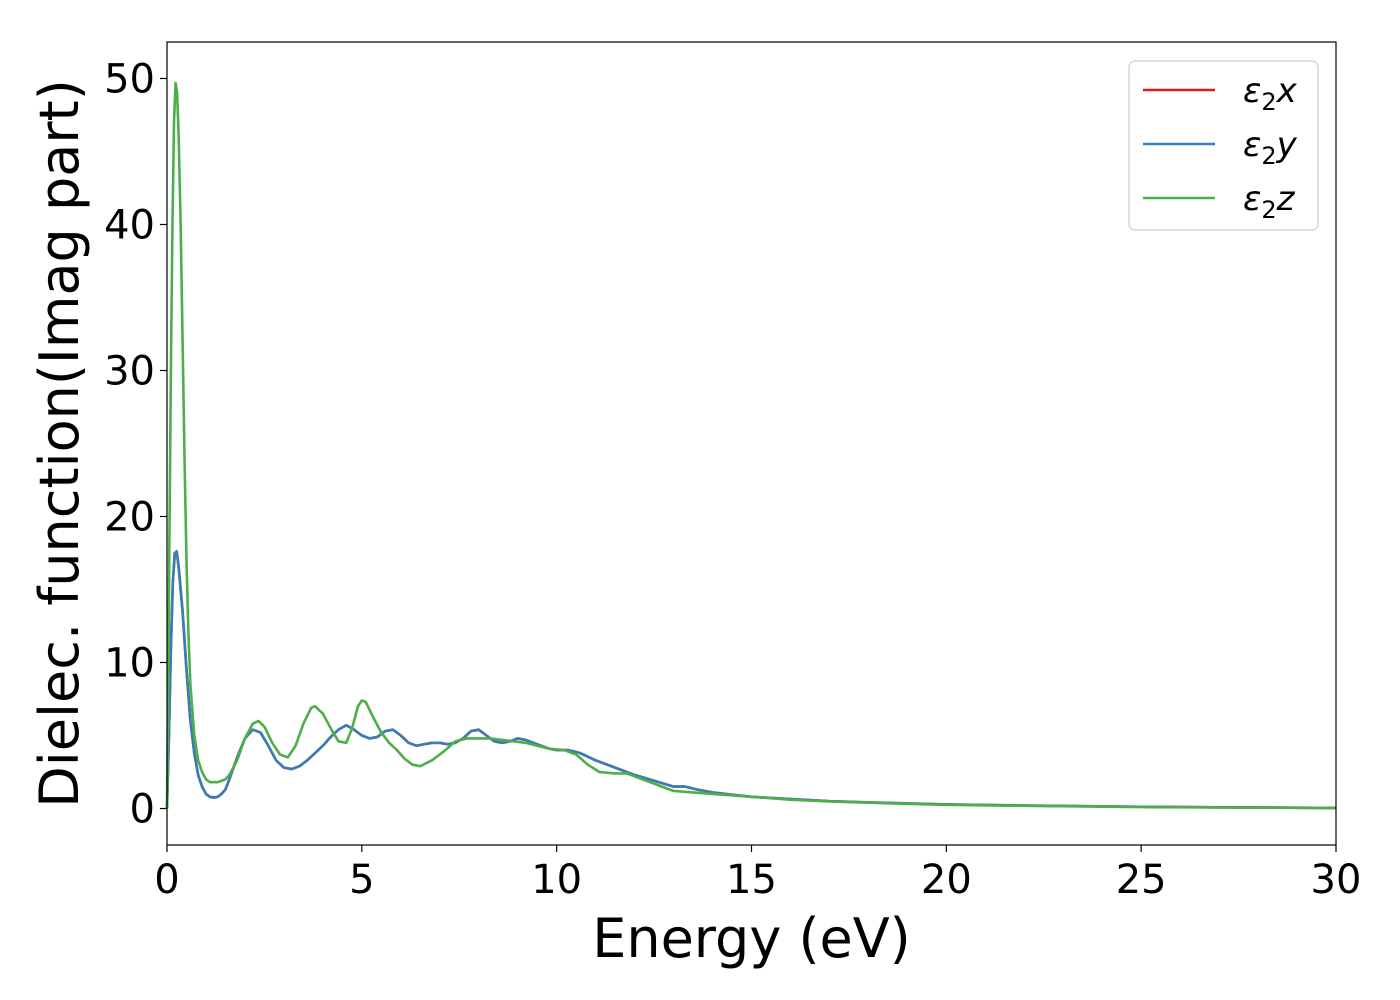 This screenshot has height=1000, width=1400. I want to click on y-tick-label: 10, so click(129, 664).